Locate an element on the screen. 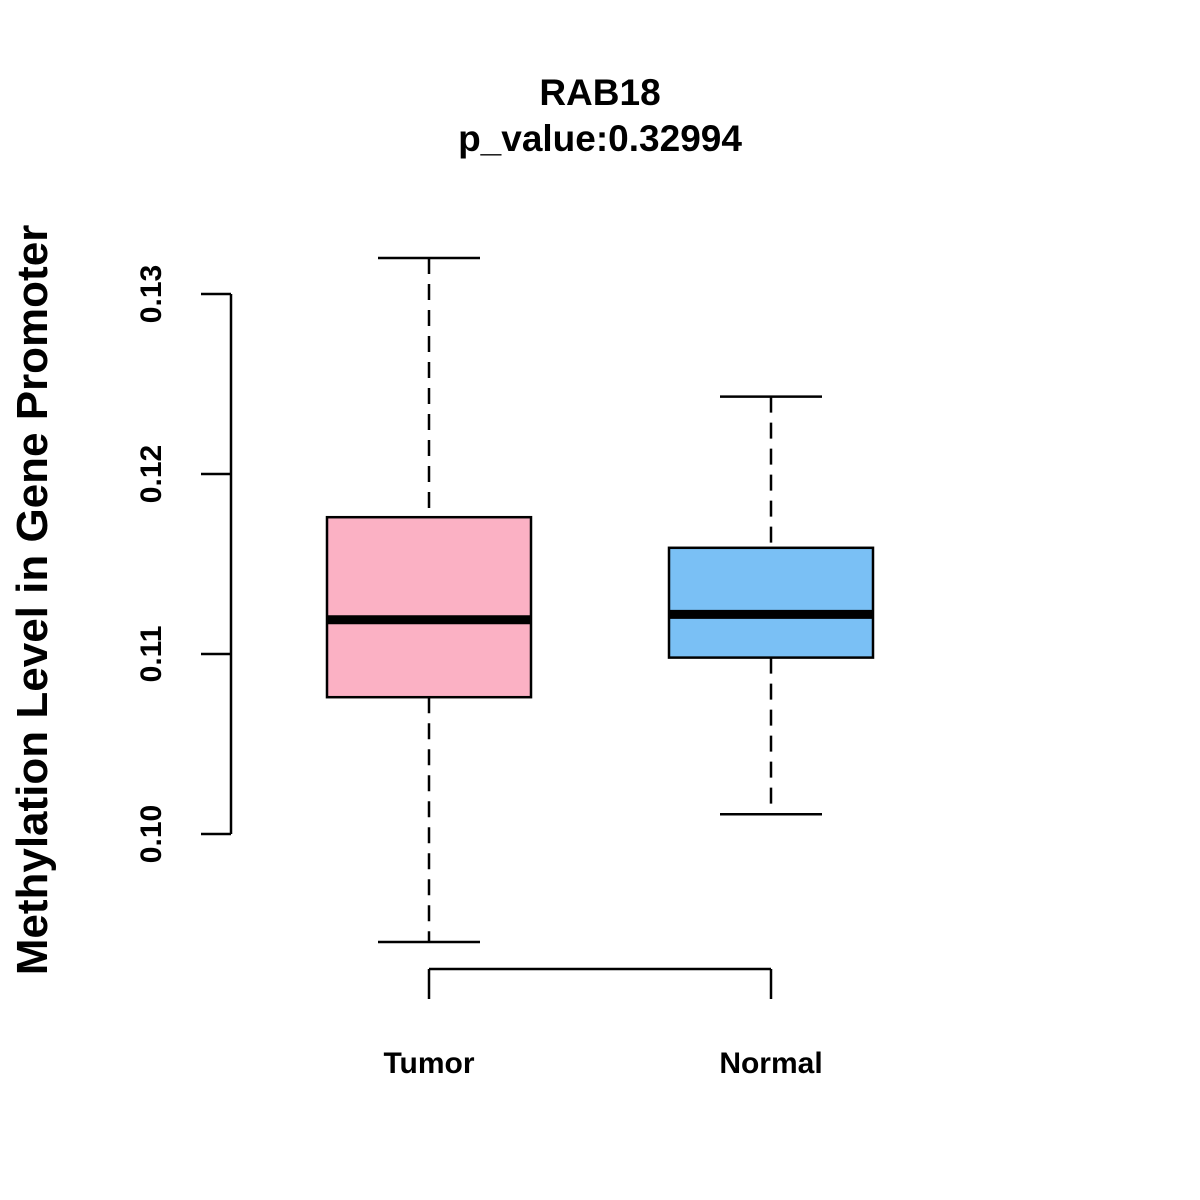 The width and height of the screenshot is (1200, 1200). y-tick-label: 0.11 is located at coordinates (151, 654).